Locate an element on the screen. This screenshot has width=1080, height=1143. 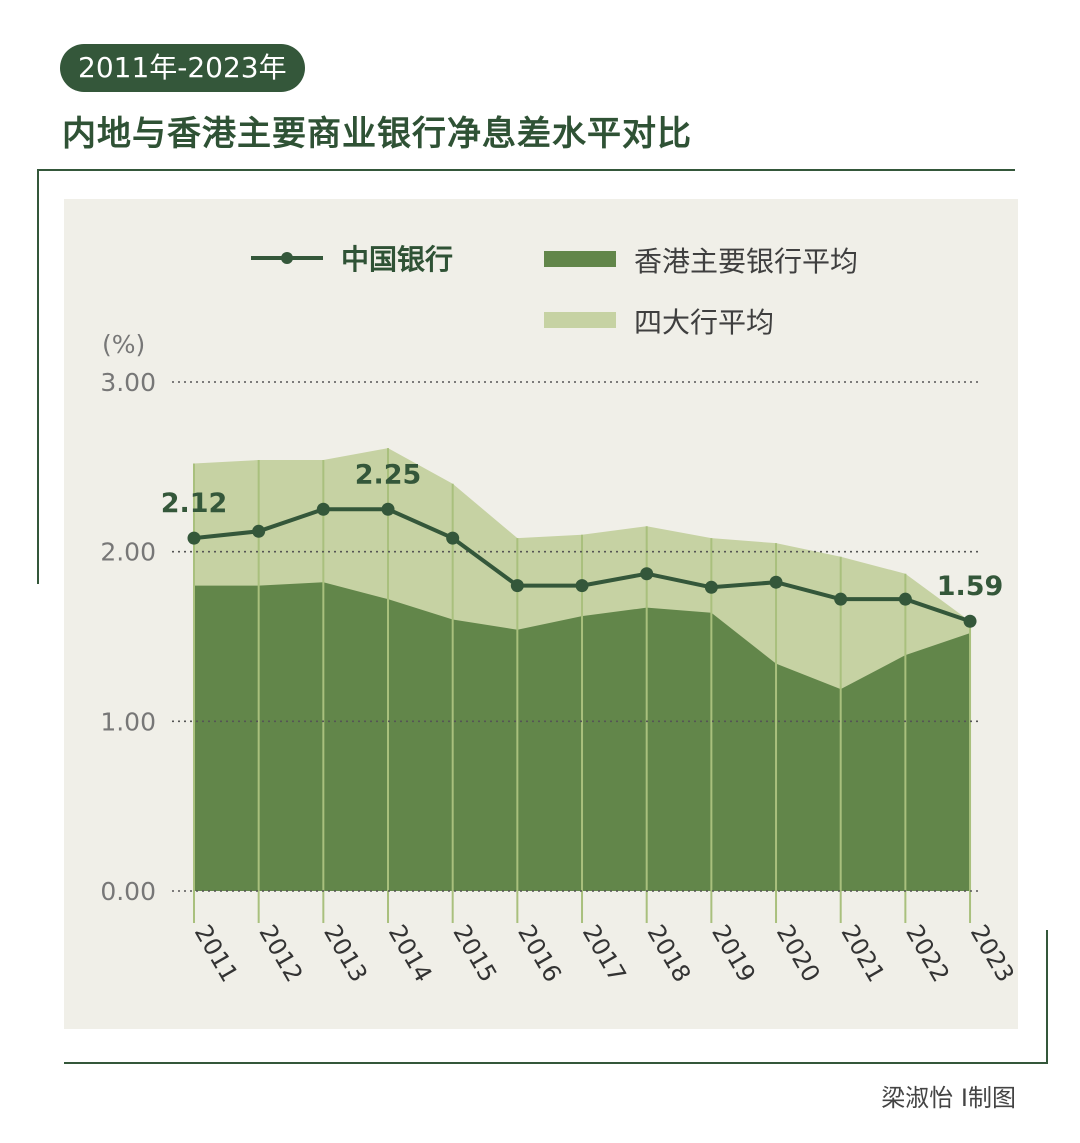
x-tick-label: 2021 is located at coordinates (863, 953).